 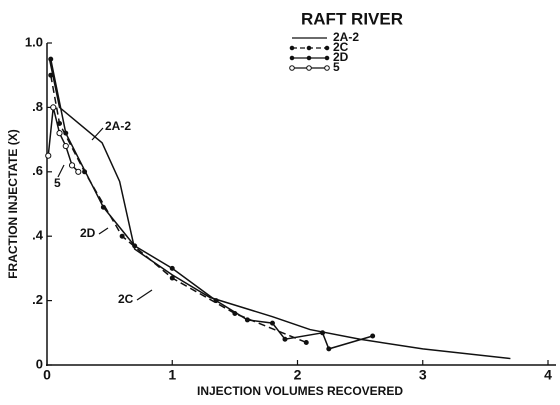 I want to click on chart-title: RAFT RIVER, so click(x=352, y=18).